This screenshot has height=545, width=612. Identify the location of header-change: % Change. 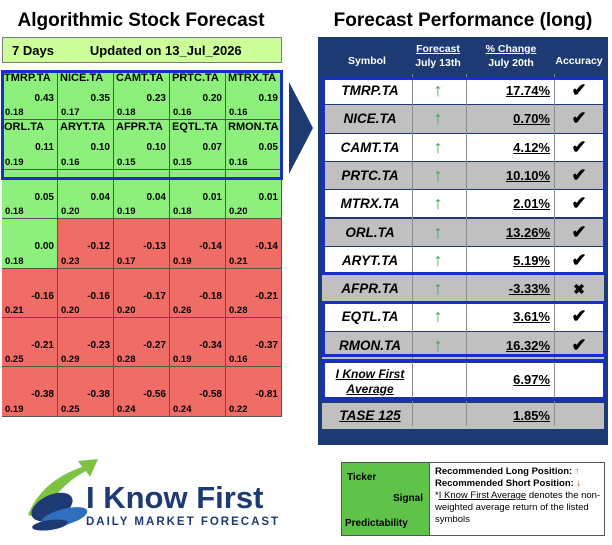
(511, 49).